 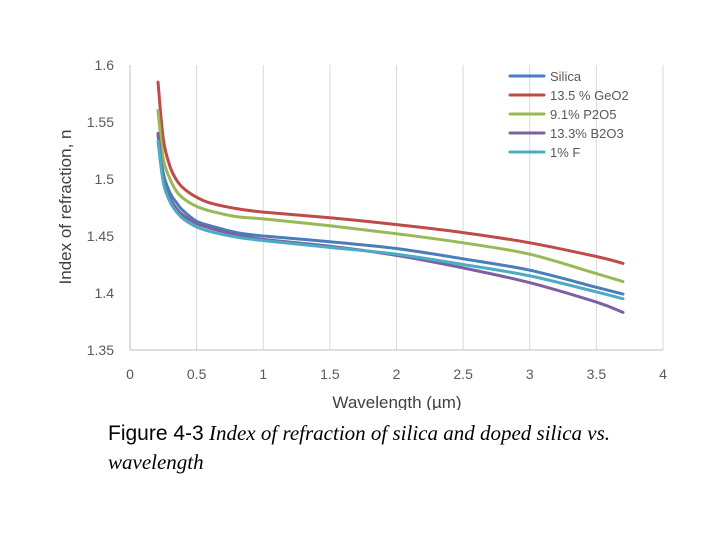 What do you see at coordinates (156, 433) in the screenshot?
I see `caption-label: Figure 4-3` at bounding box center [156, 433].